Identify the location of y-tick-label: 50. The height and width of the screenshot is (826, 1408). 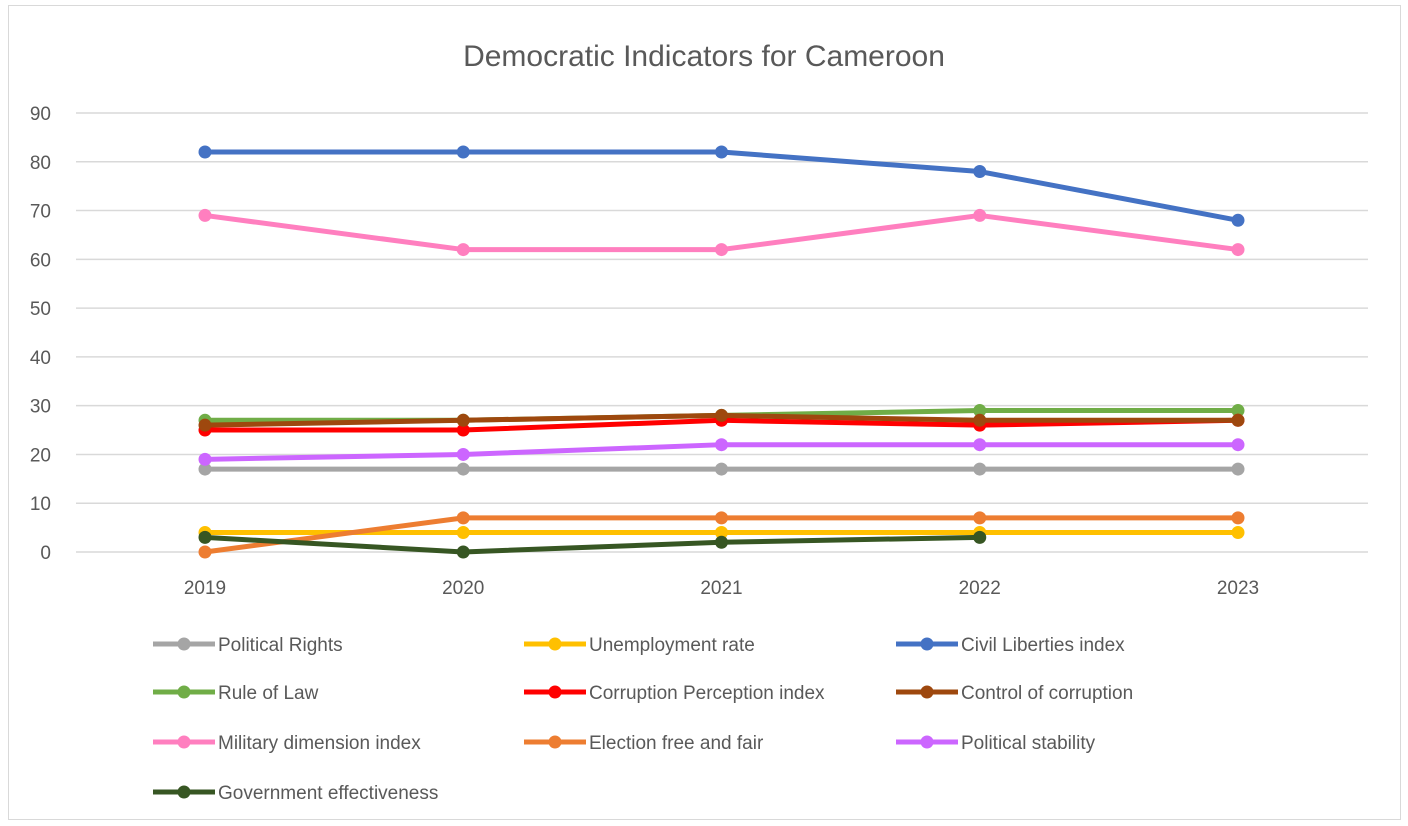
(40, 309).